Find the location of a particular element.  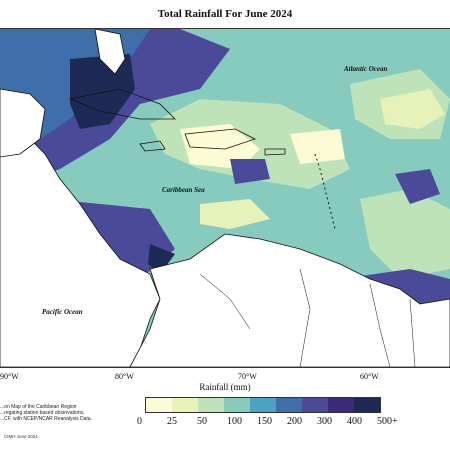

coast-hispaniola is located at coordinates (220, 139).